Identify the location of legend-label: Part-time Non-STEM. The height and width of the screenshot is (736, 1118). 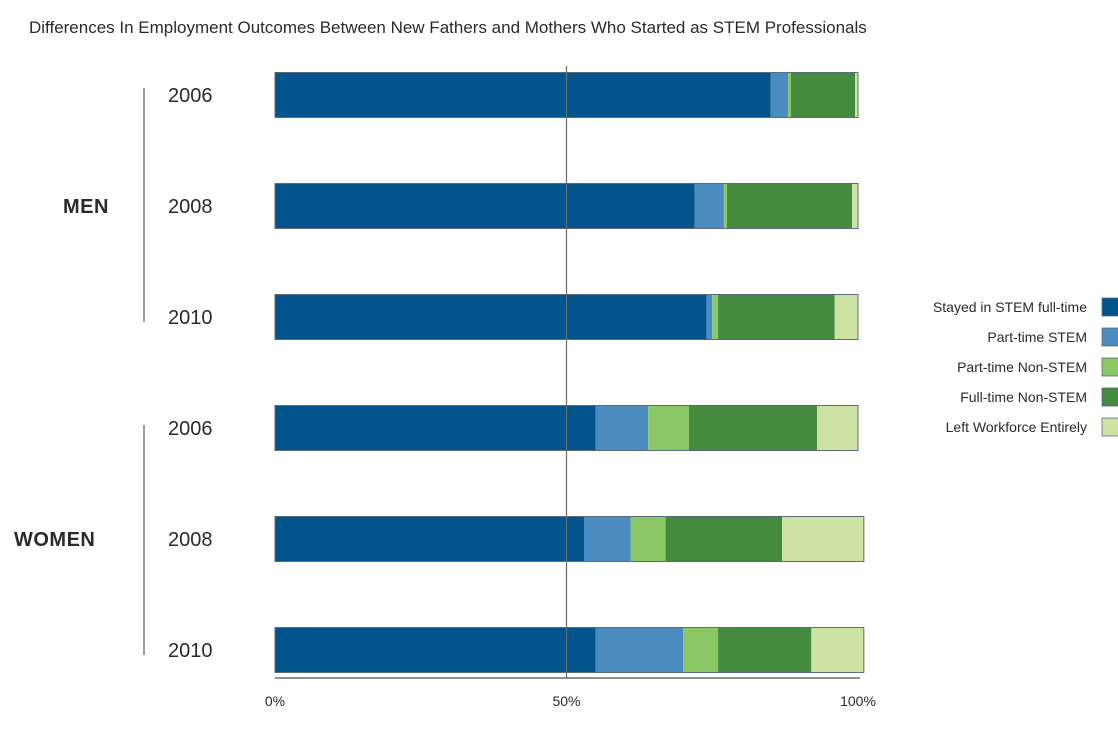
(1022, 367).